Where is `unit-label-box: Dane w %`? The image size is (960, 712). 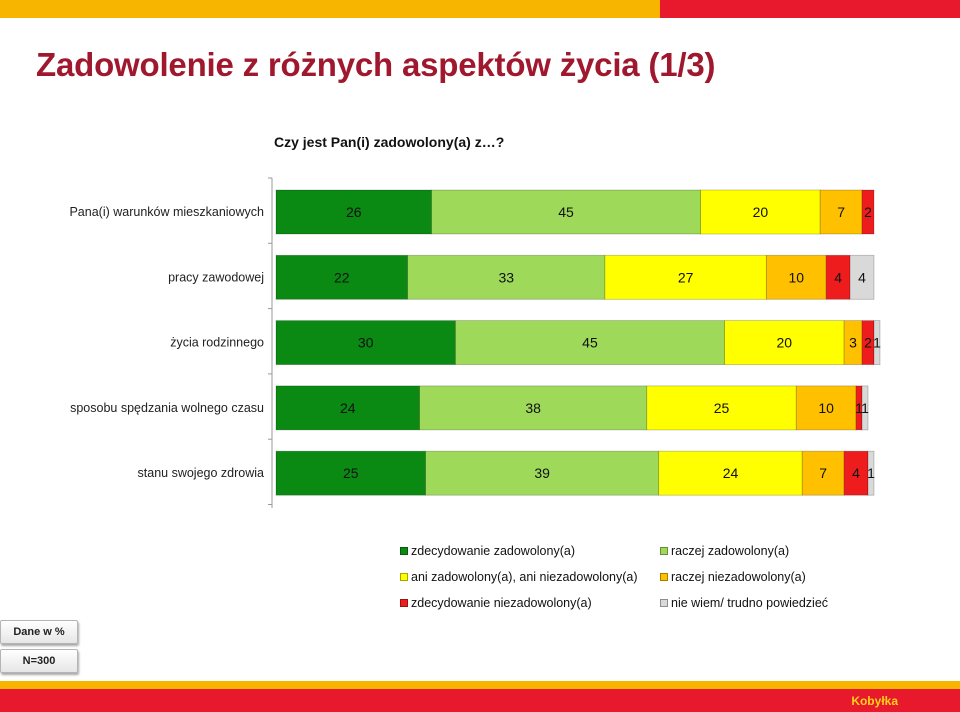
unit-label-box: Dane w % is located at coordinates (39, 632).